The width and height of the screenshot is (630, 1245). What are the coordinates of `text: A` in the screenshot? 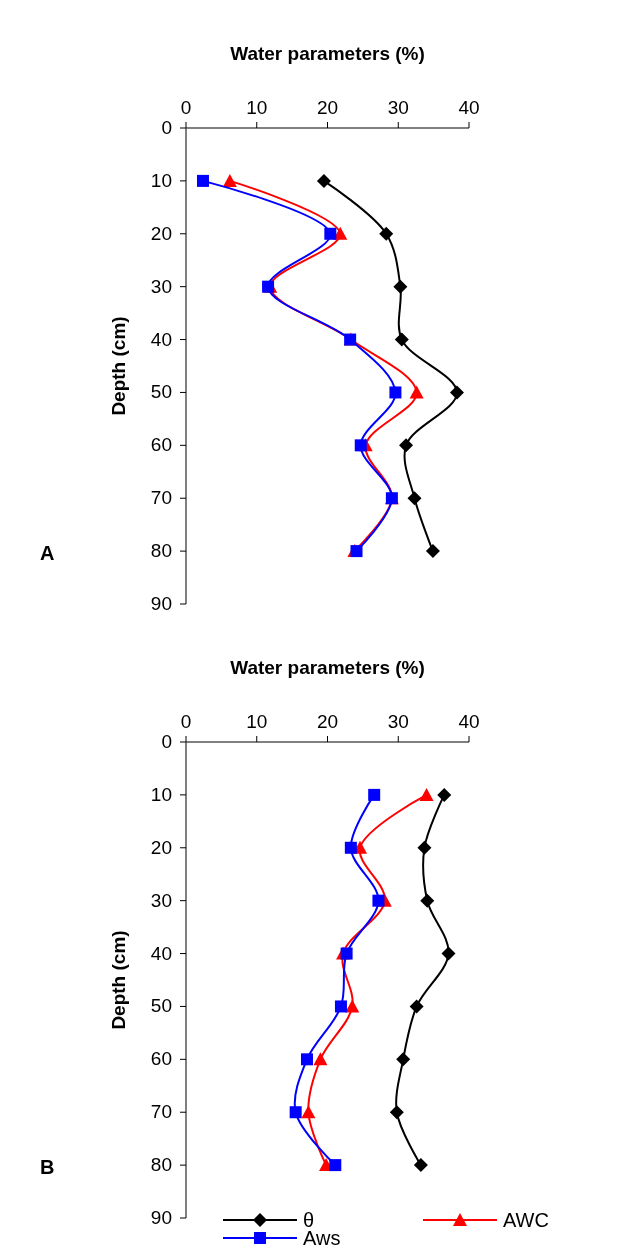 It's located at (47, 553).